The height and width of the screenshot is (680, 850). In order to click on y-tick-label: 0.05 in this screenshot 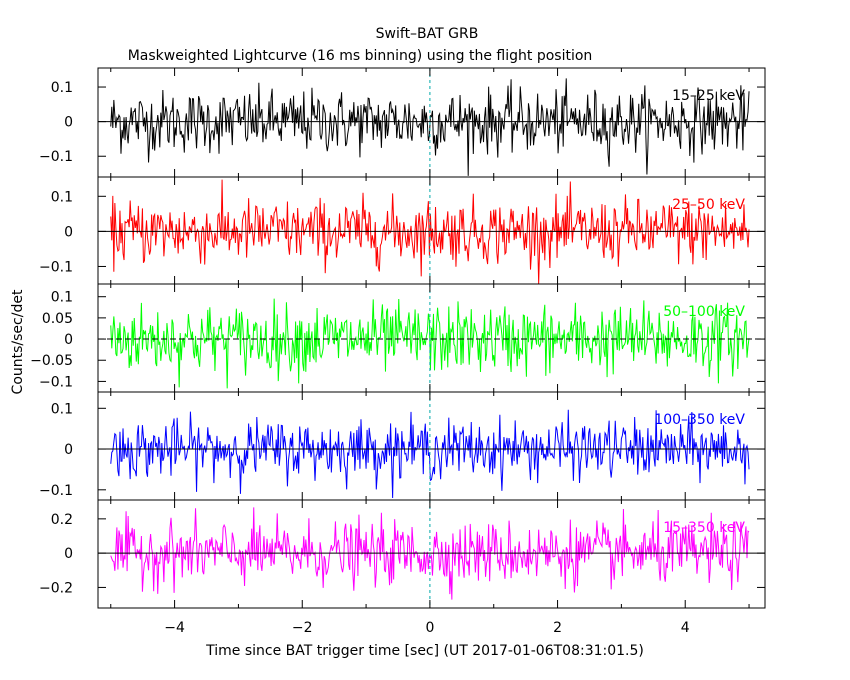, I will do `click(57, 319)`.